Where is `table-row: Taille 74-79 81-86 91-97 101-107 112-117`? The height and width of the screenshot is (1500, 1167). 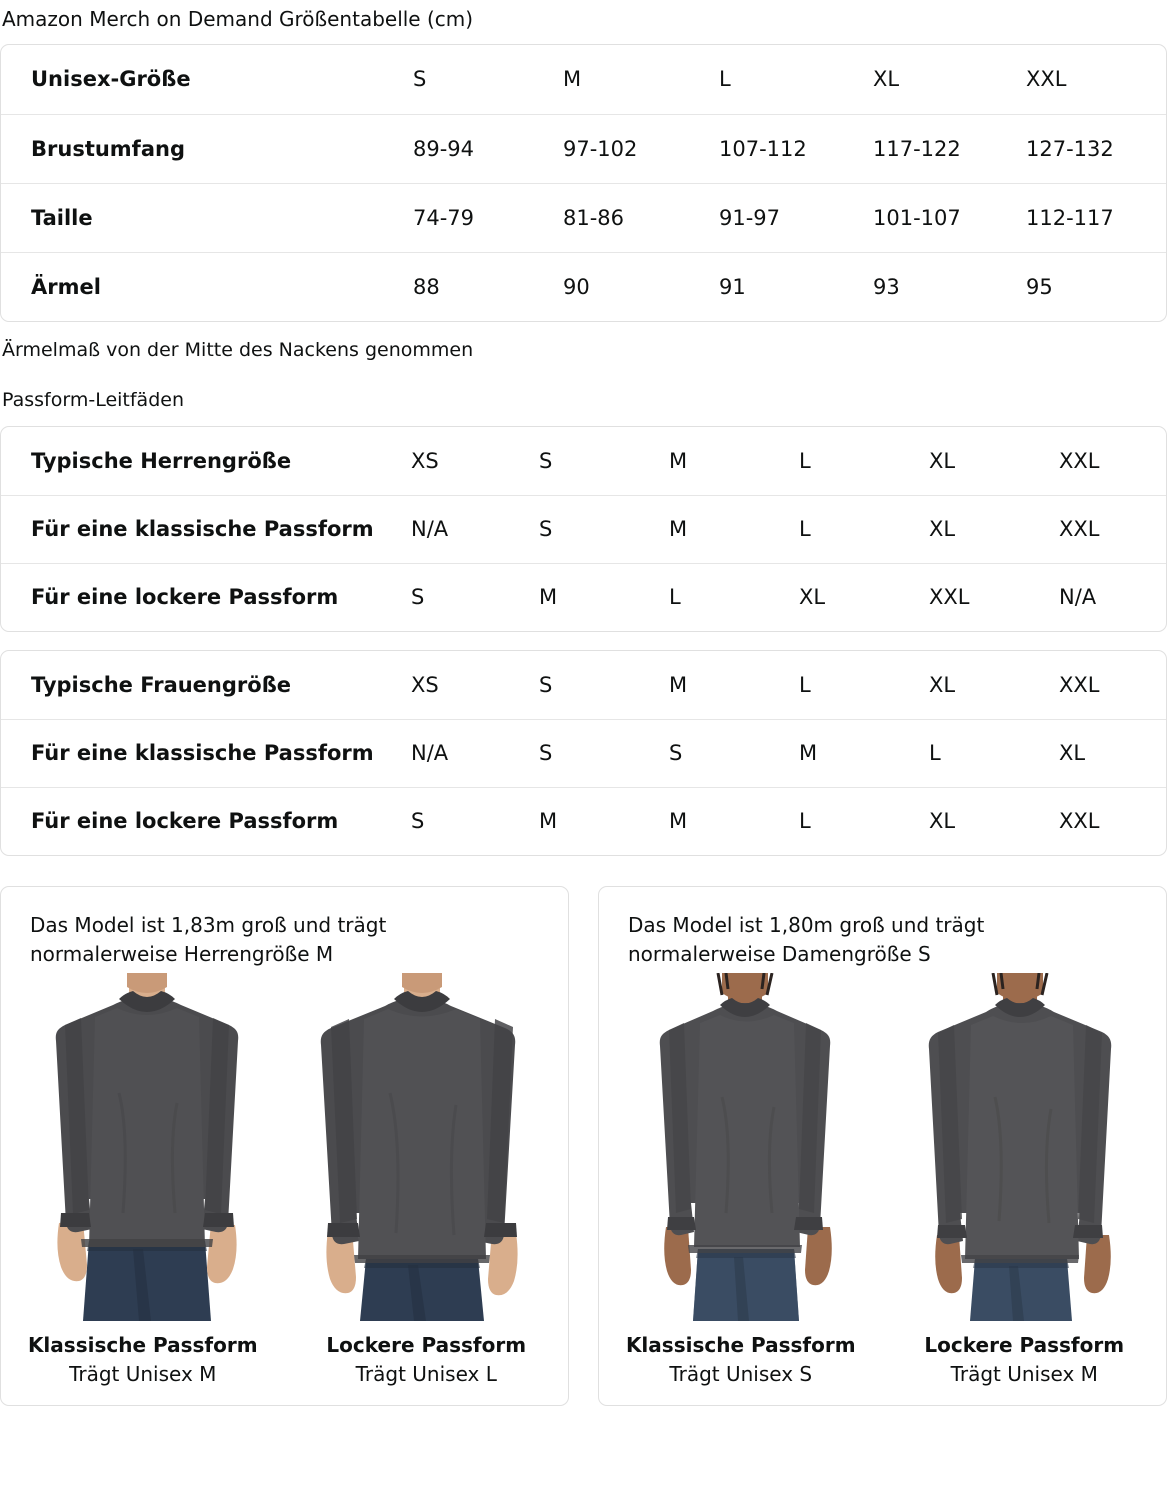
table-row: Taille 74-79 81-86 91-97 101-107 112-117 is located at coordinates (583, 217).